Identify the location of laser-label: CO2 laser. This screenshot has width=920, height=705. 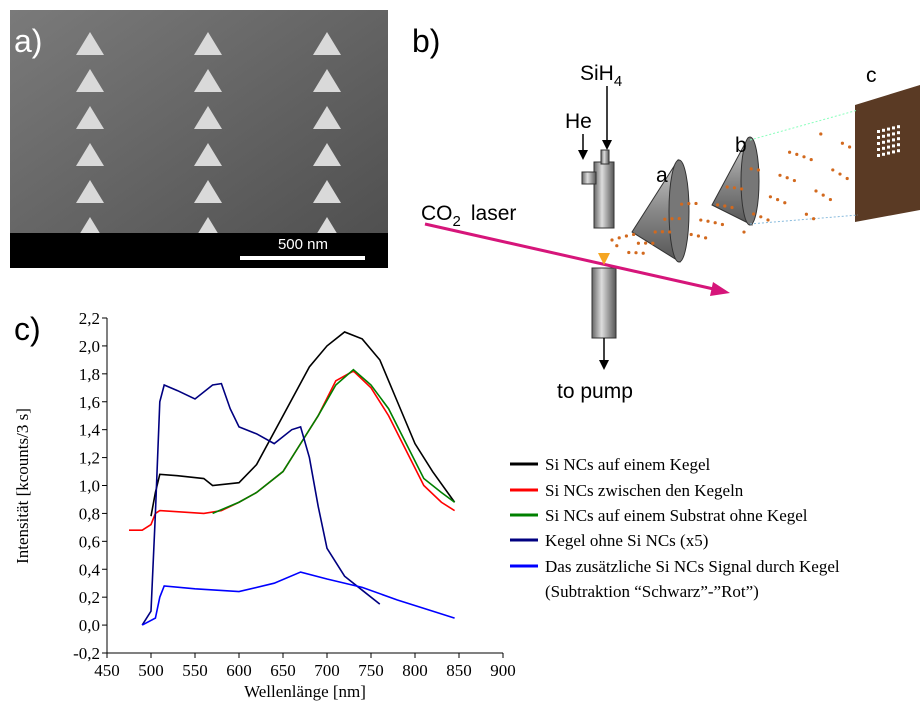
(468, 216).